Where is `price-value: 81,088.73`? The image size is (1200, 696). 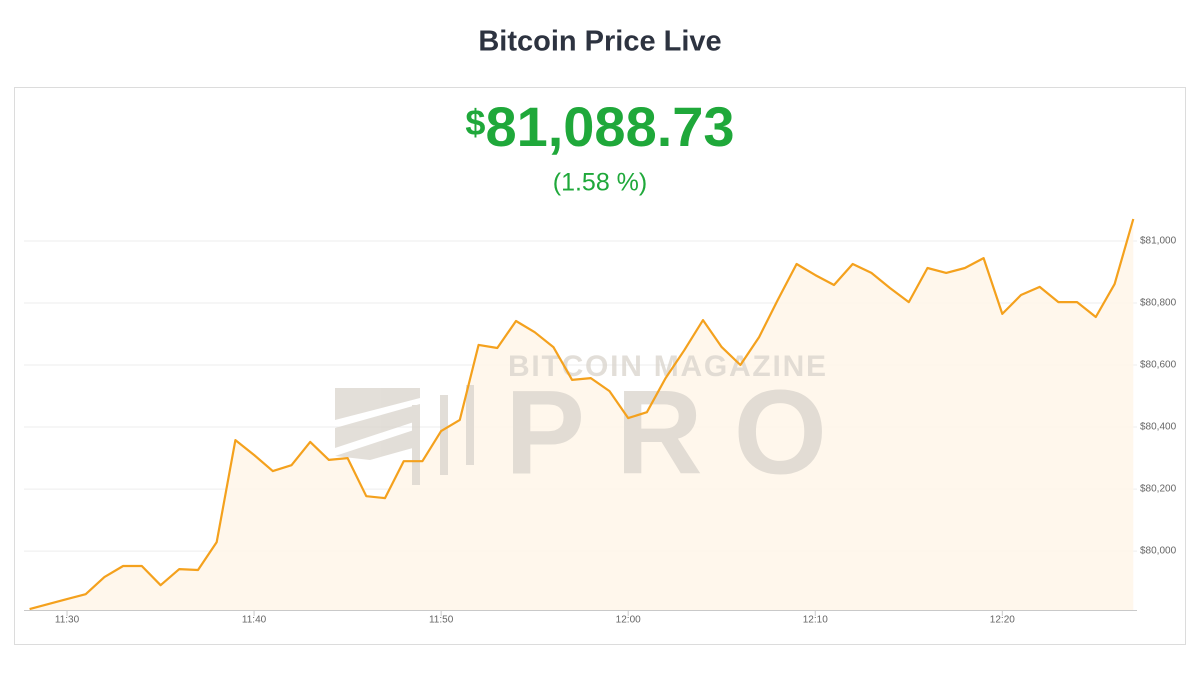 price-value: 81,088.73 is located at coordinates (609, 126).